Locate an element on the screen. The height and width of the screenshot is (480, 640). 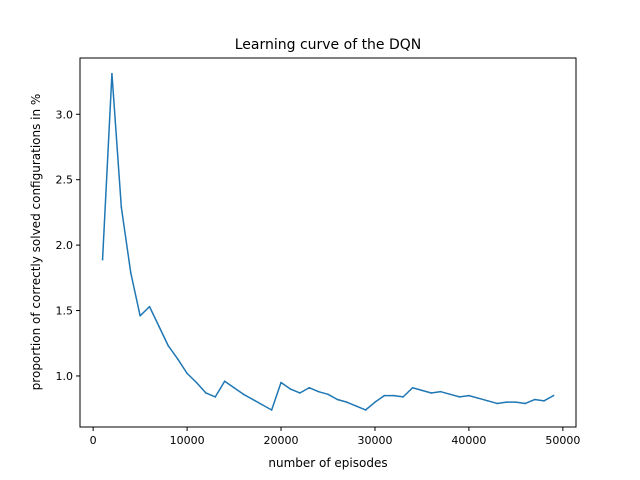
y-tick-label: 2.0 is located at coordinates (65, 245).